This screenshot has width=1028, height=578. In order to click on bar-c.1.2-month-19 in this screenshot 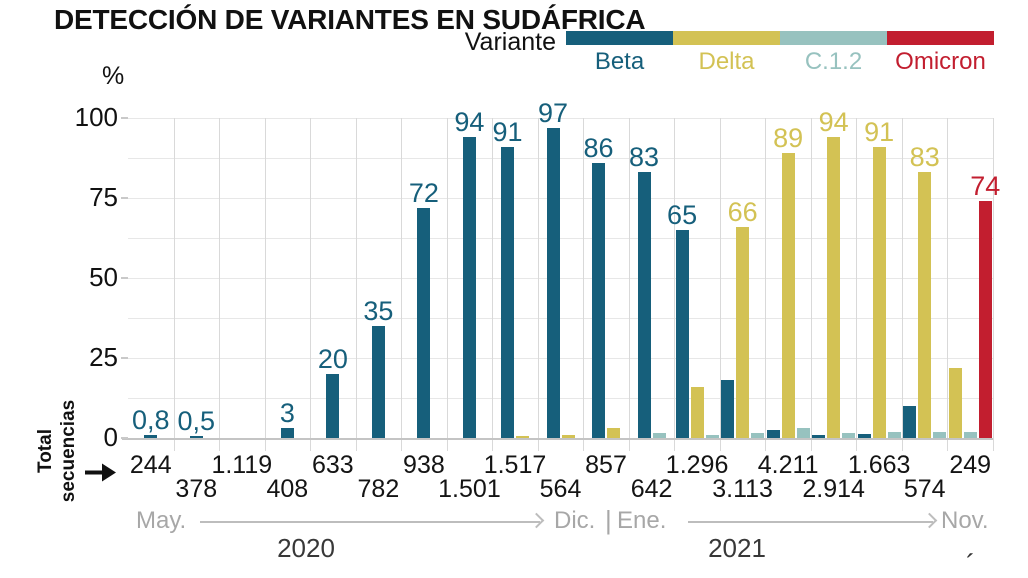, I will do `click(970, 434)`.